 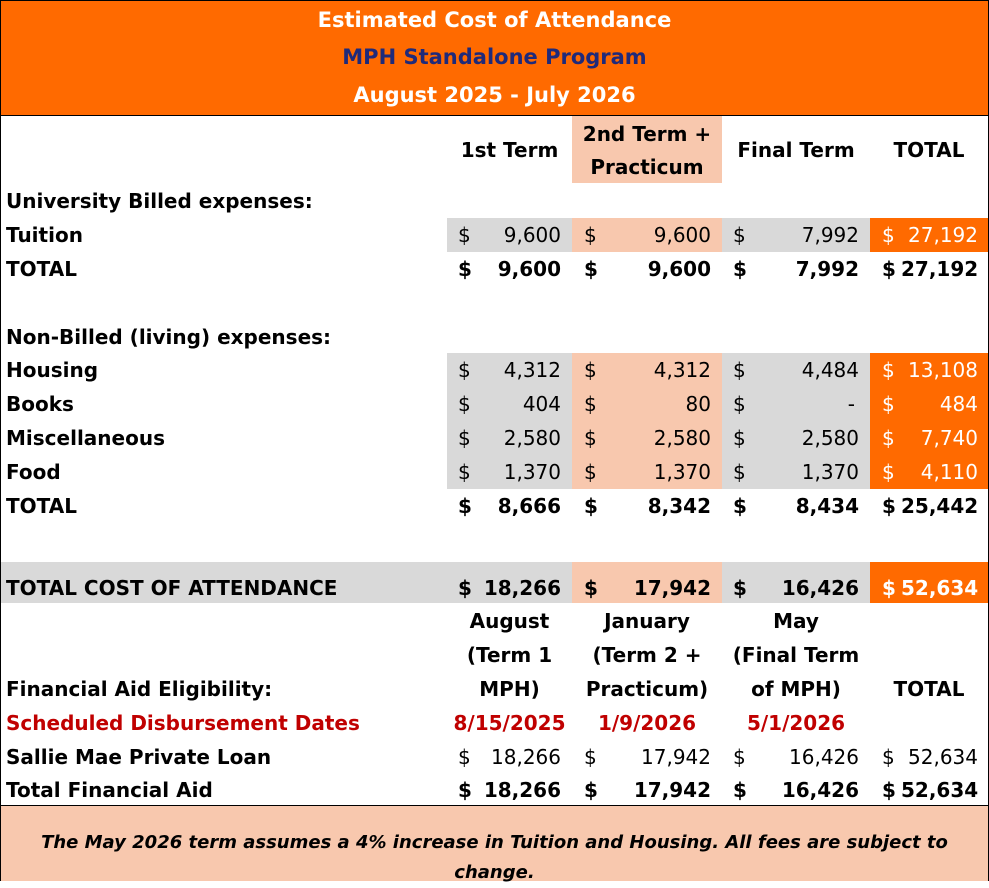 What do you see at coordinates (647, 167) in the screenshot?
I see `col-header-term2-line2: Practicum` at bounding box center [647, 167].